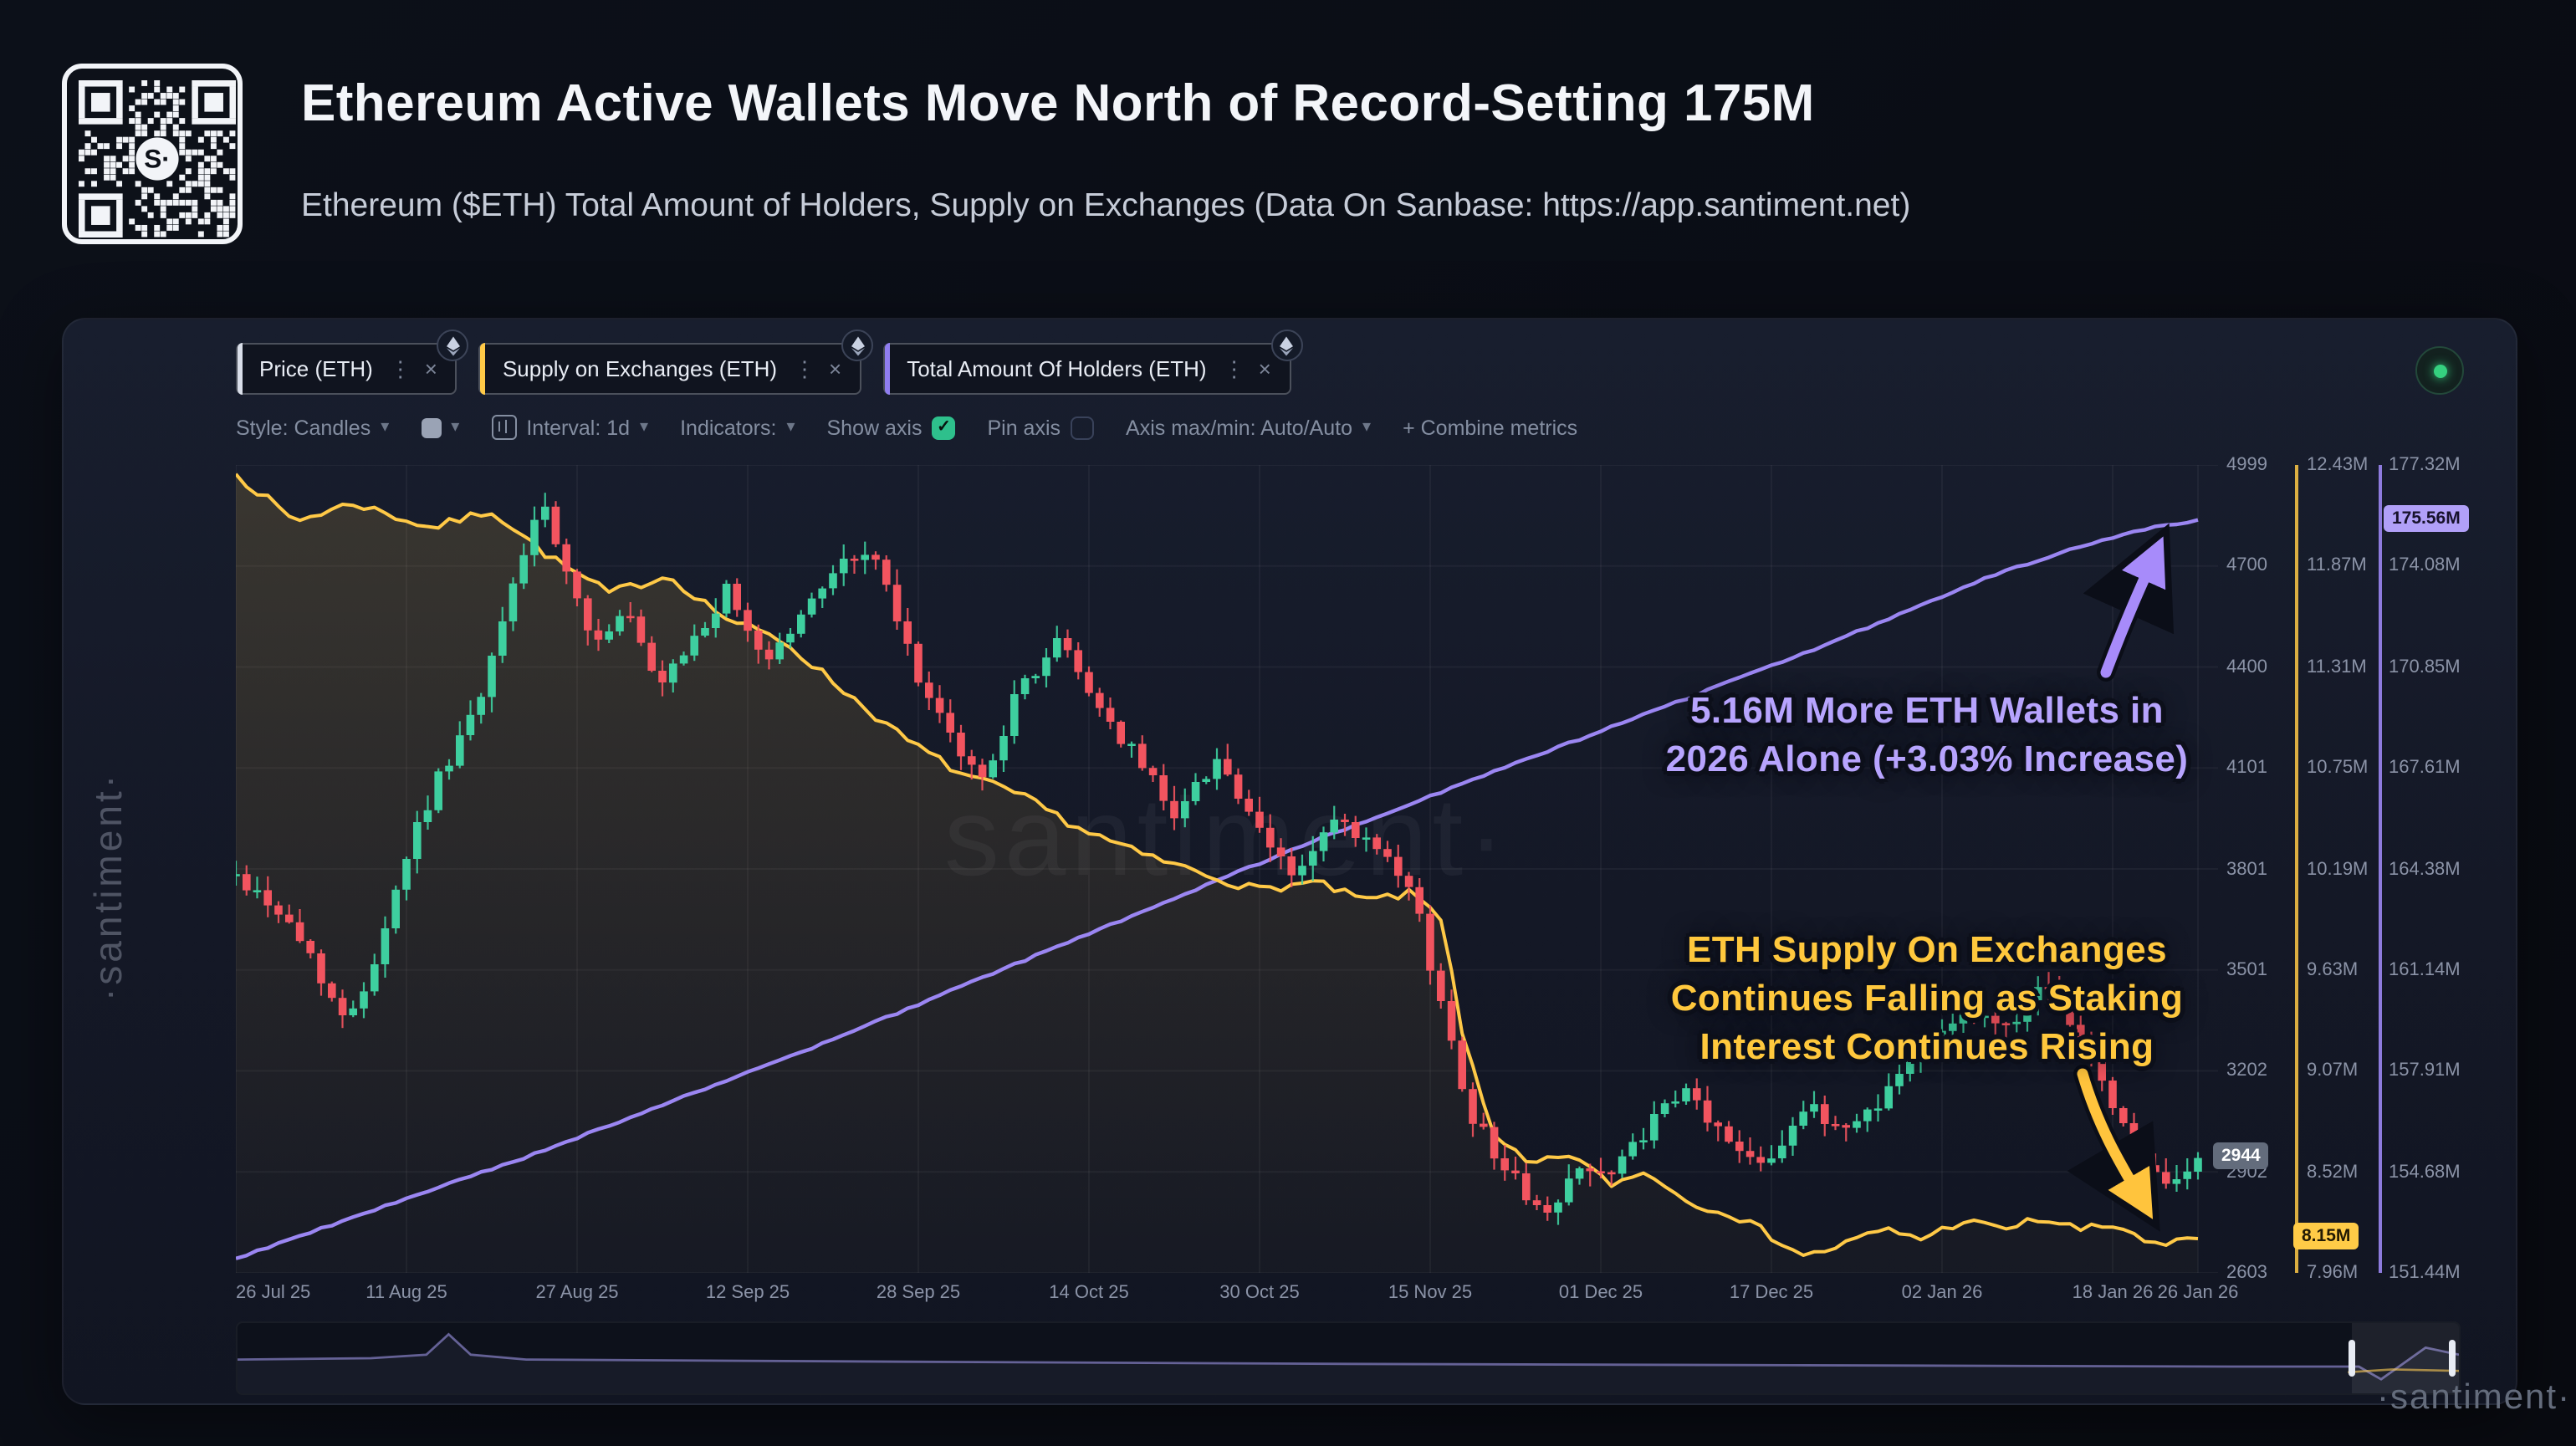 The height and width of the screenshot is (1446, 2576). What do you see at coordinates (2352, 1358) in the screenshot?
I see `scrubber-handle-left` at bounding box center [2352, 1358].